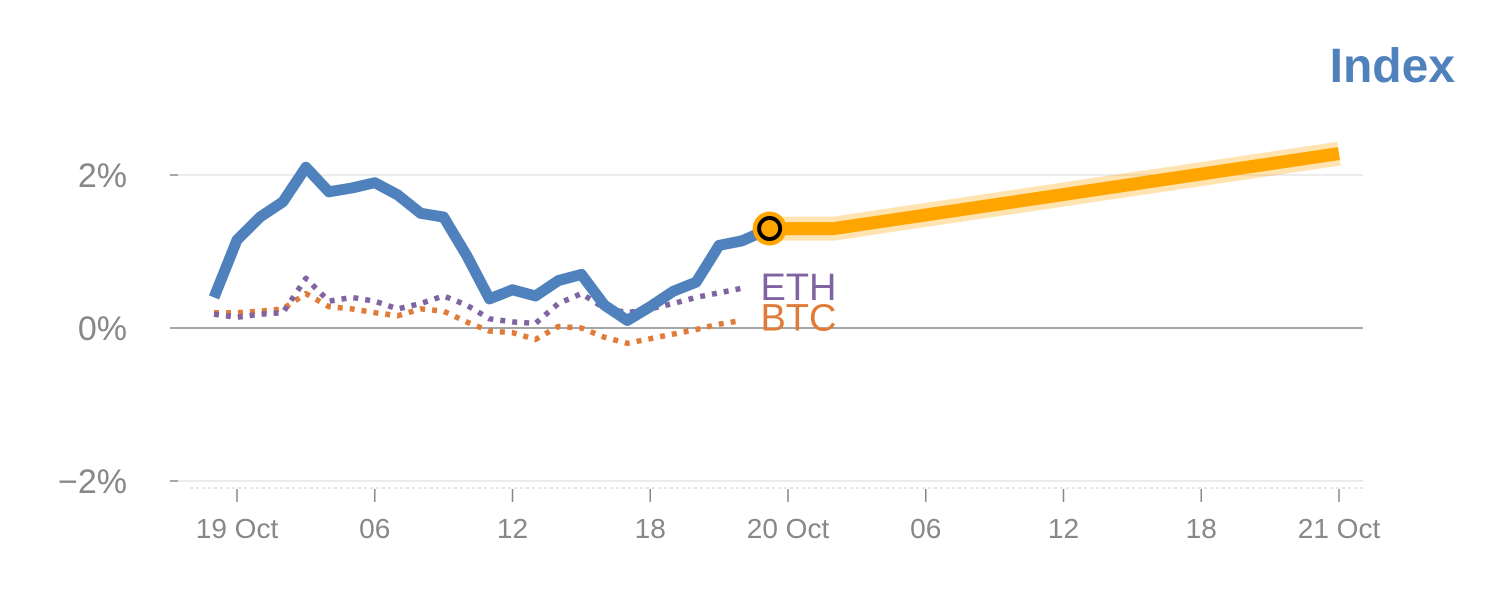  I want to click on x-tick-label: 19 Oct, so click(237, 528).